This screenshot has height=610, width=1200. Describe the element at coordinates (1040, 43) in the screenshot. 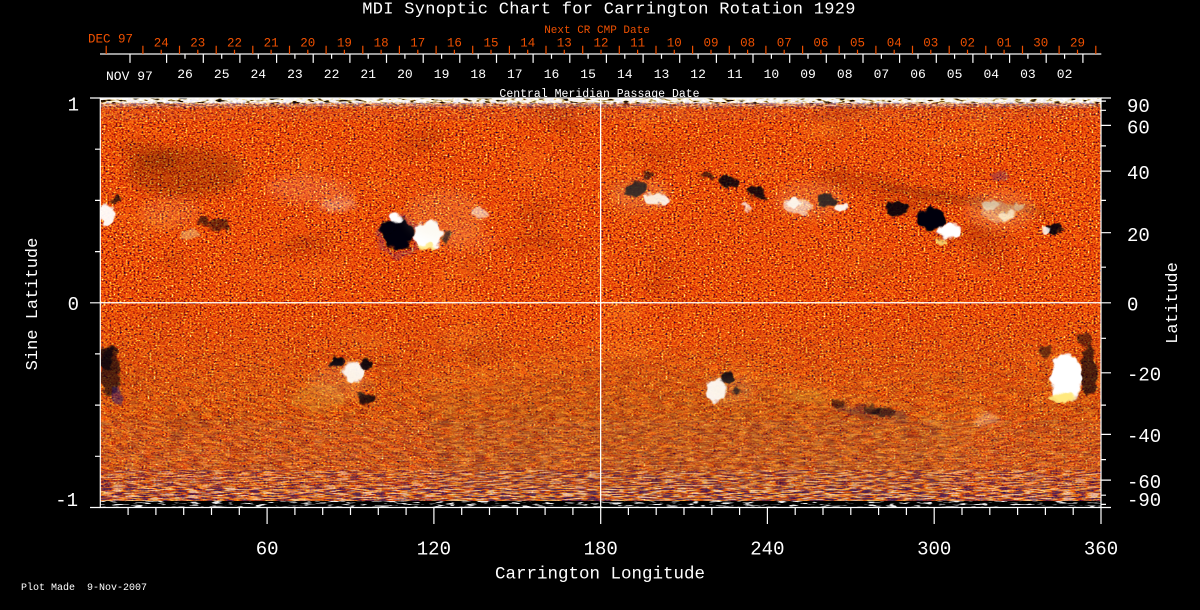

I see `svg-text: 30` at that location.